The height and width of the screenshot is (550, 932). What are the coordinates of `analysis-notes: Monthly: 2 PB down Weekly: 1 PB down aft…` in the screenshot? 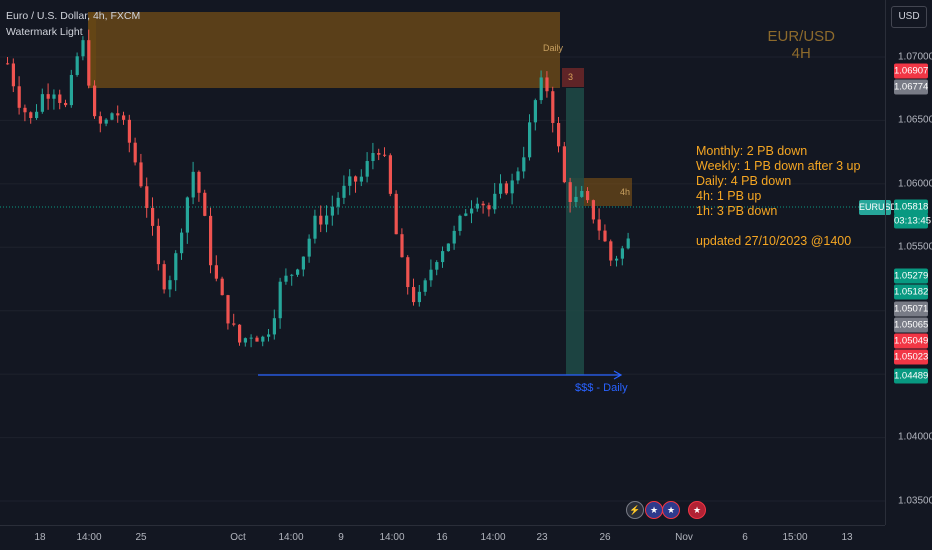 It's located at (778, 196).